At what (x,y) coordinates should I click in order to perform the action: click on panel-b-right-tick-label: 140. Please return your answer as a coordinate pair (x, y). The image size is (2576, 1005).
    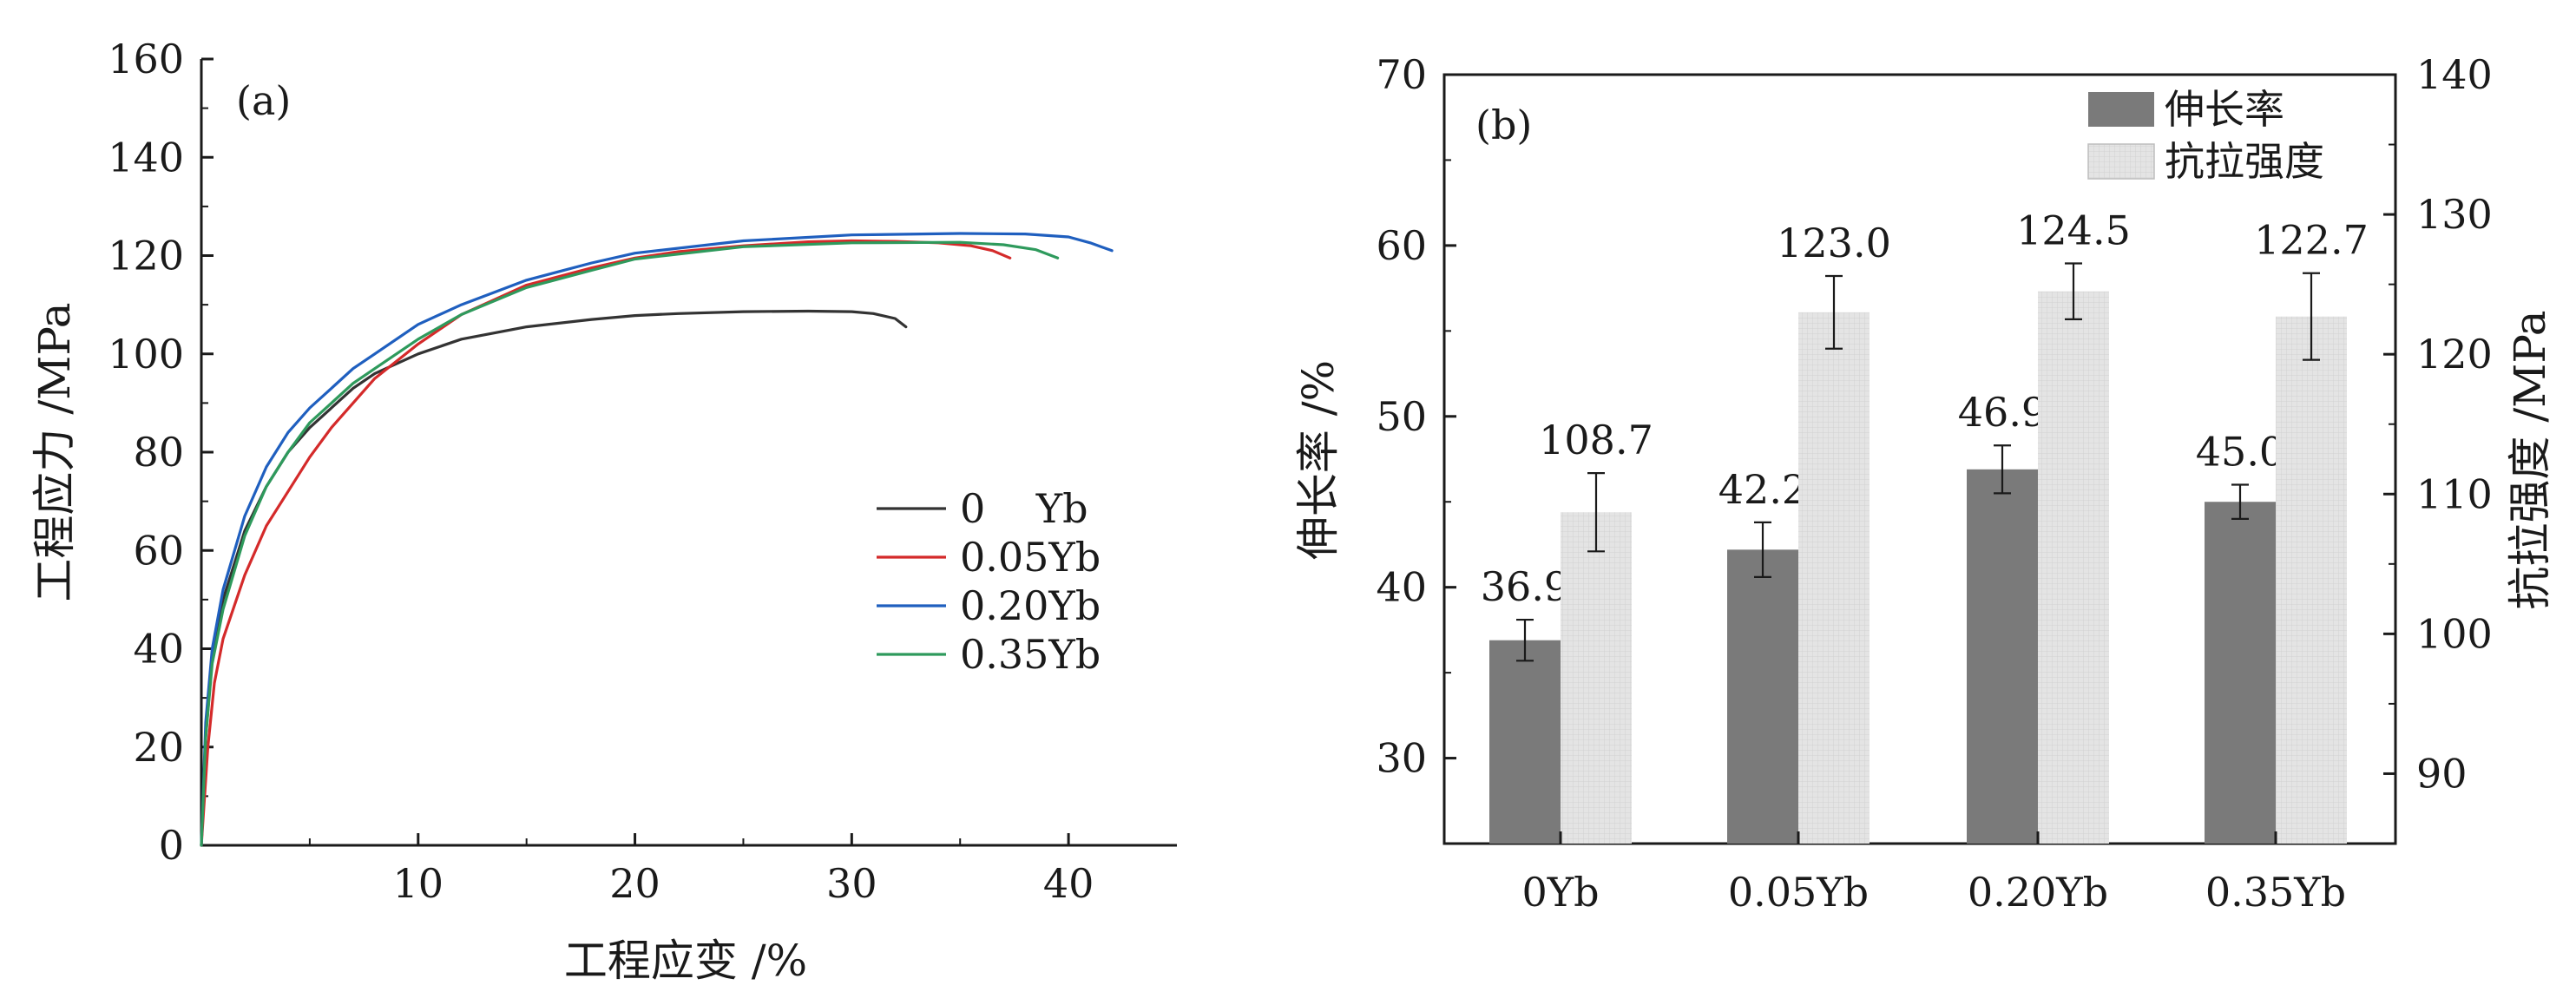
    Looking at the image, I should click on (2454, 74).